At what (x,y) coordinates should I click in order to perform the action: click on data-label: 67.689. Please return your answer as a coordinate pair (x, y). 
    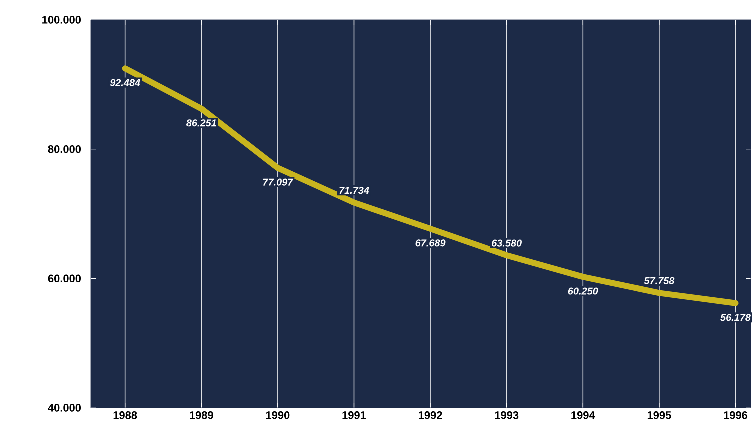
    Looking at the image, I should click on (431, 243).